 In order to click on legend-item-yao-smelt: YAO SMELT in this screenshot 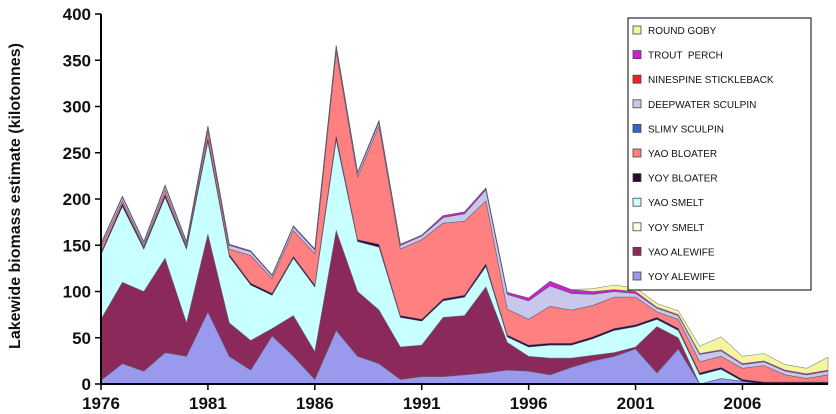, I will do `click(668, 203)`.